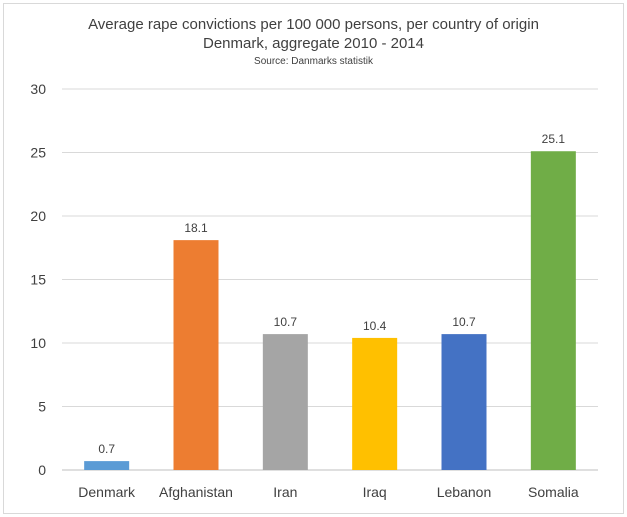  Describe the element at coordinates (554, 139) in the screenshot. I see `data-label: 25.1` at that location.